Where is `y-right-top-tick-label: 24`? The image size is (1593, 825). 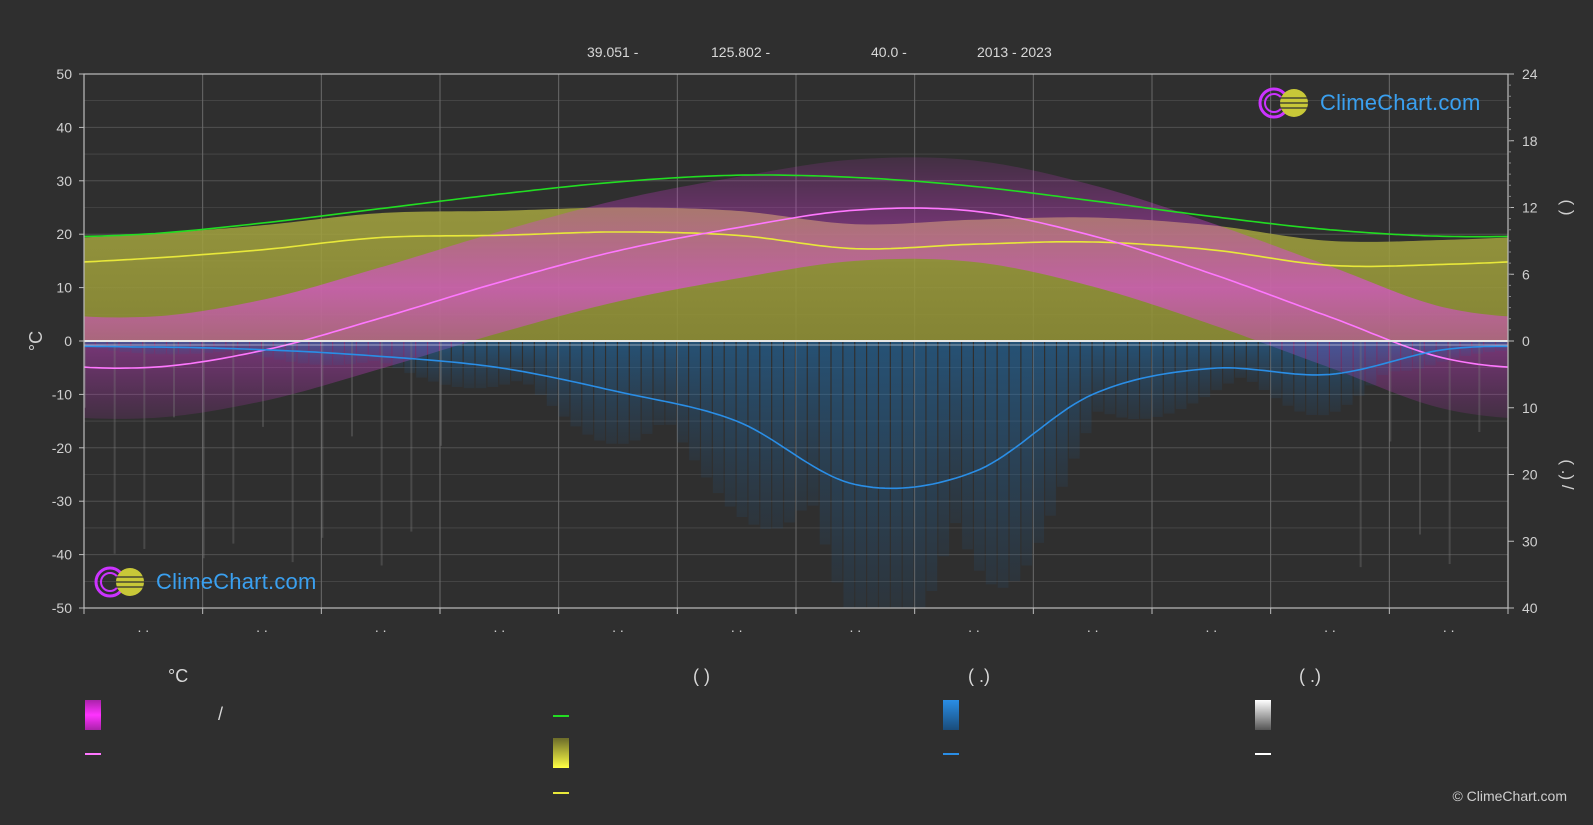
y-right-top-tick-label: 24 is located at coordinates (1530, 74).